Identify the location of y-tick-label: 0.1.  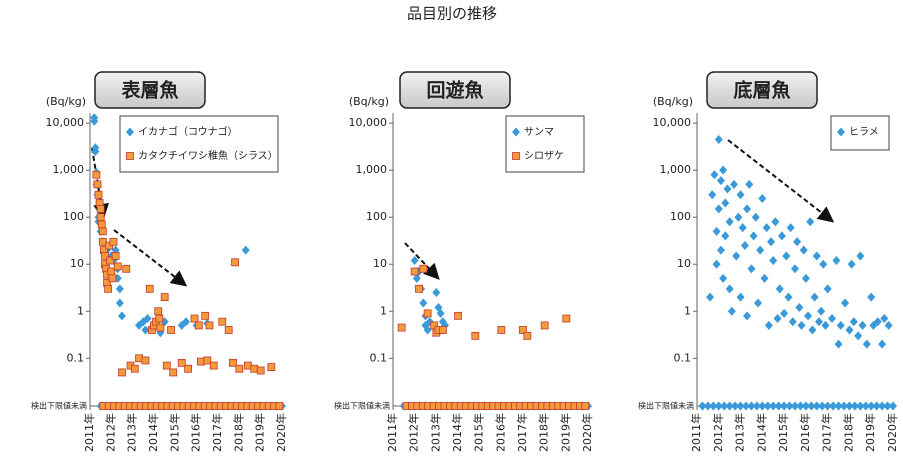
(683, 357).